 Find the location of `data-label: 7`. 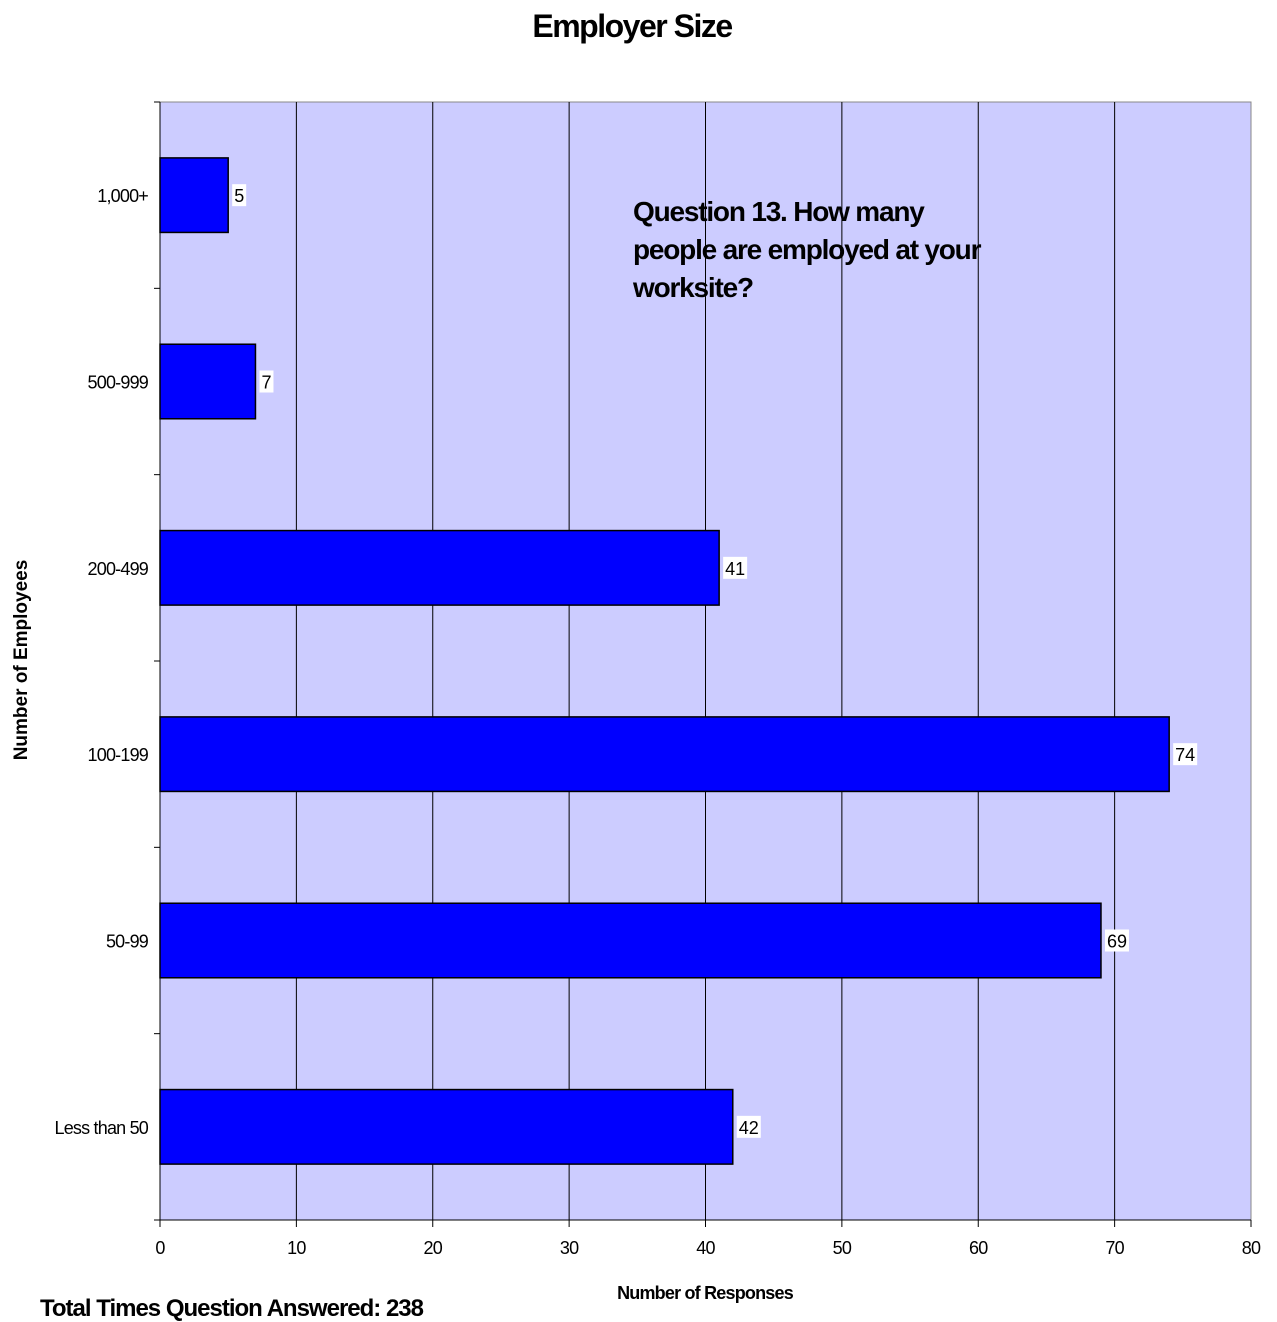

data-label: 7 is located at coordinates (266, 383).